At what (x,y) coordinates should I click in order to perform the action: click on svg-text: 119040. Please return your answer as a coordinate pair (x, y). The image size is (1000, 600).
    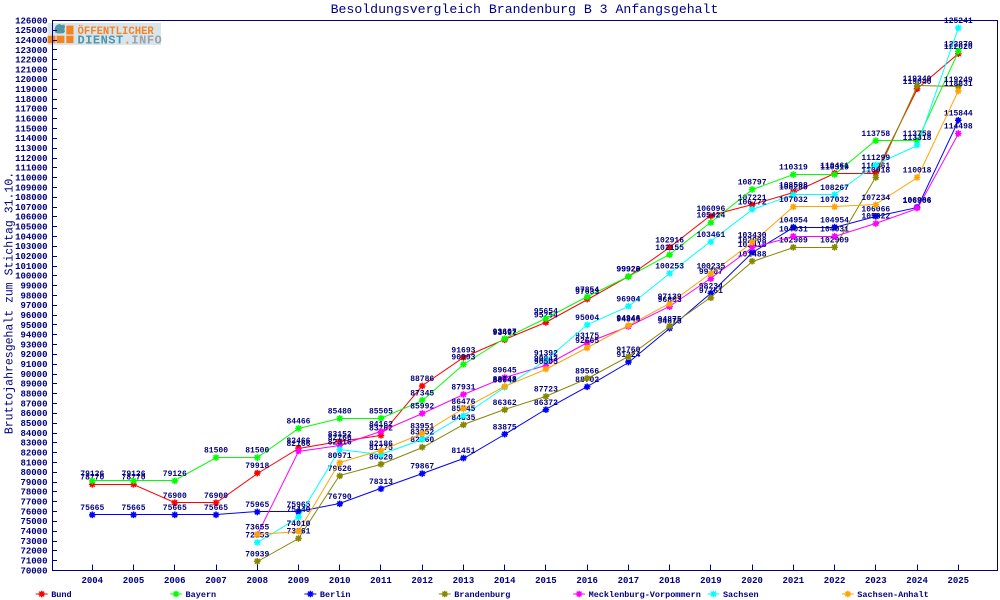
    Looking at the image, I should click on (917, 82).